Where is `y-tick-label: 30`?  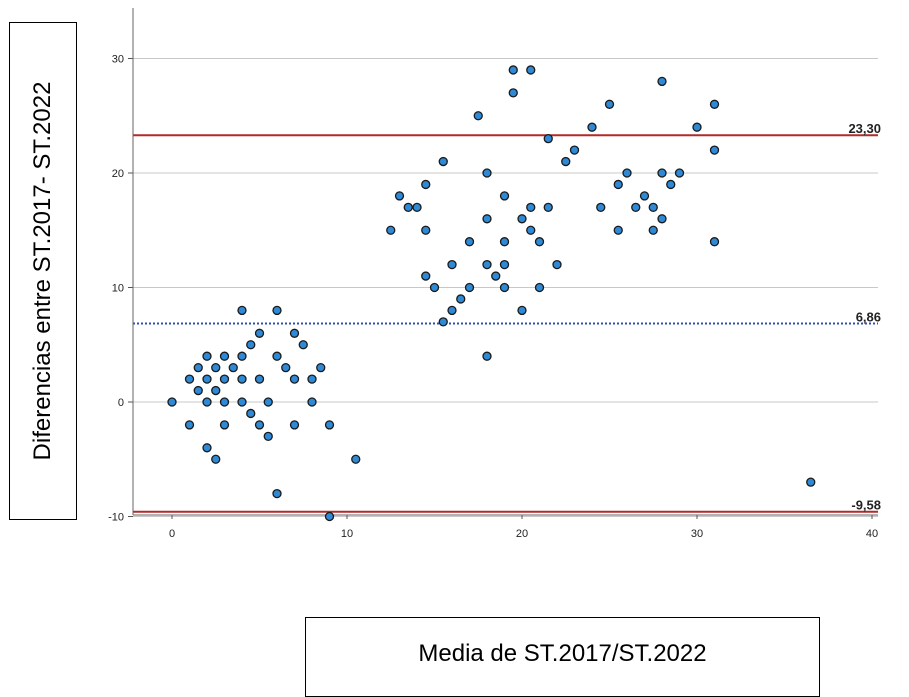
y-tick-label: 30 is located at coordinates (118, 60).